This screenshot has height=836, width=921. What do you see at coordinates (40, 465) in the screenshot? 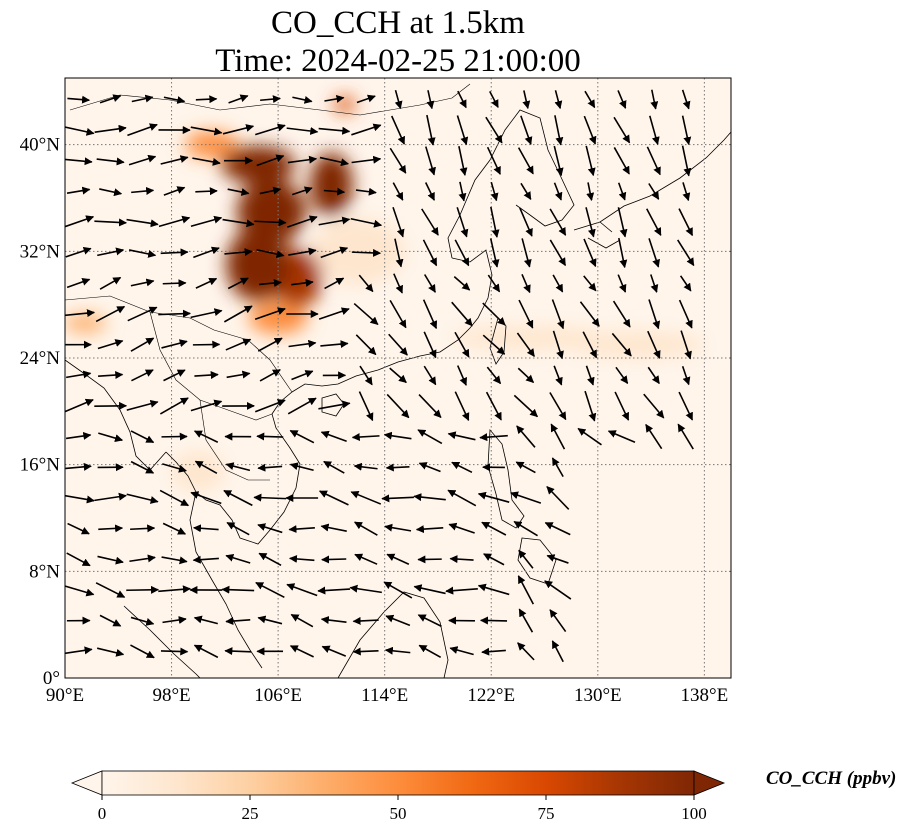
I see `latitude-tick-label: 16°N` at bounding box center [40, 465].